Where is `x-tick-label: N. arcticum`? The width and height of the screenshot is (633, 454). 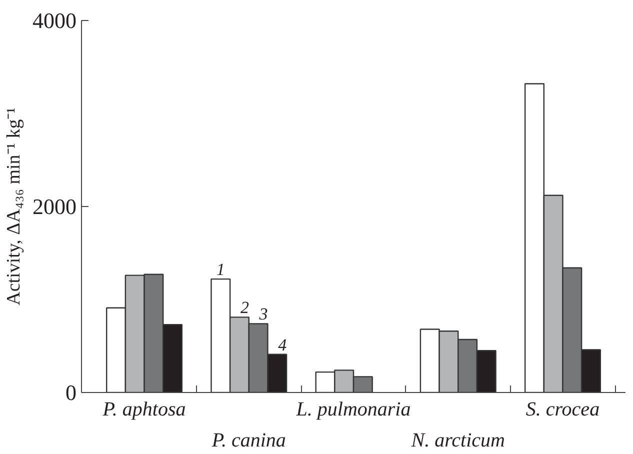 x-tick-label: N. arcticum is located at coordinates (457, 441).